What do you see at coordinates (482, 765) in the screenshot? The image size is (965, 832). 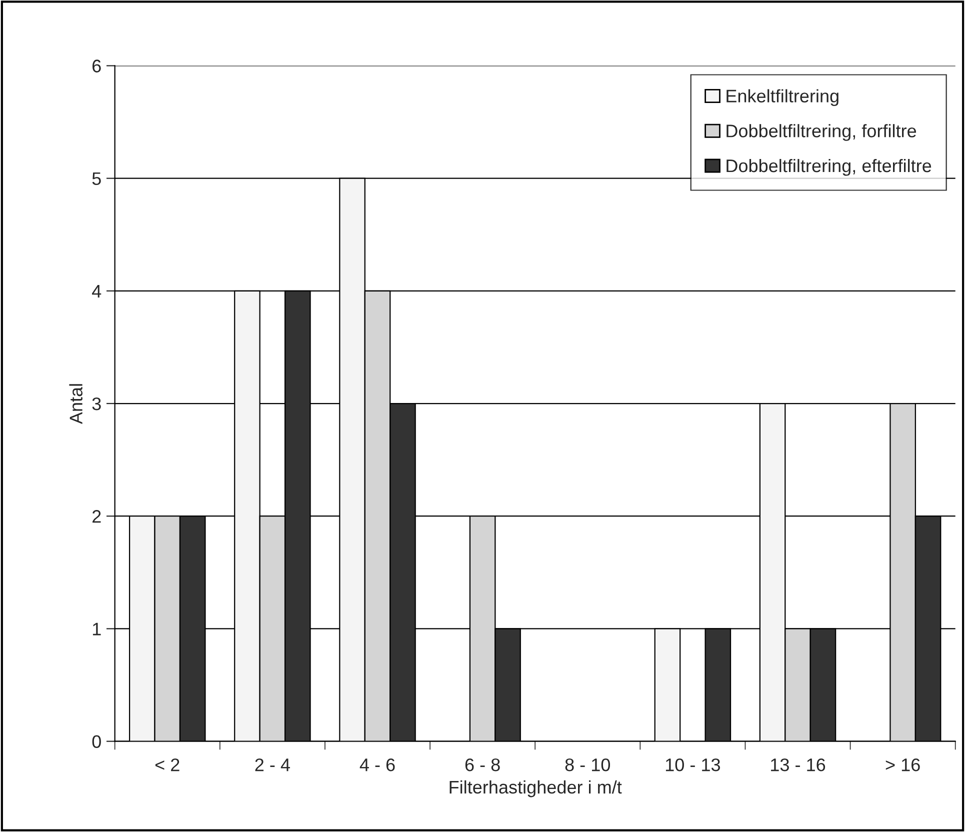 I see `x-tick-label: 6 - 8` at bounding box center [482, 765].